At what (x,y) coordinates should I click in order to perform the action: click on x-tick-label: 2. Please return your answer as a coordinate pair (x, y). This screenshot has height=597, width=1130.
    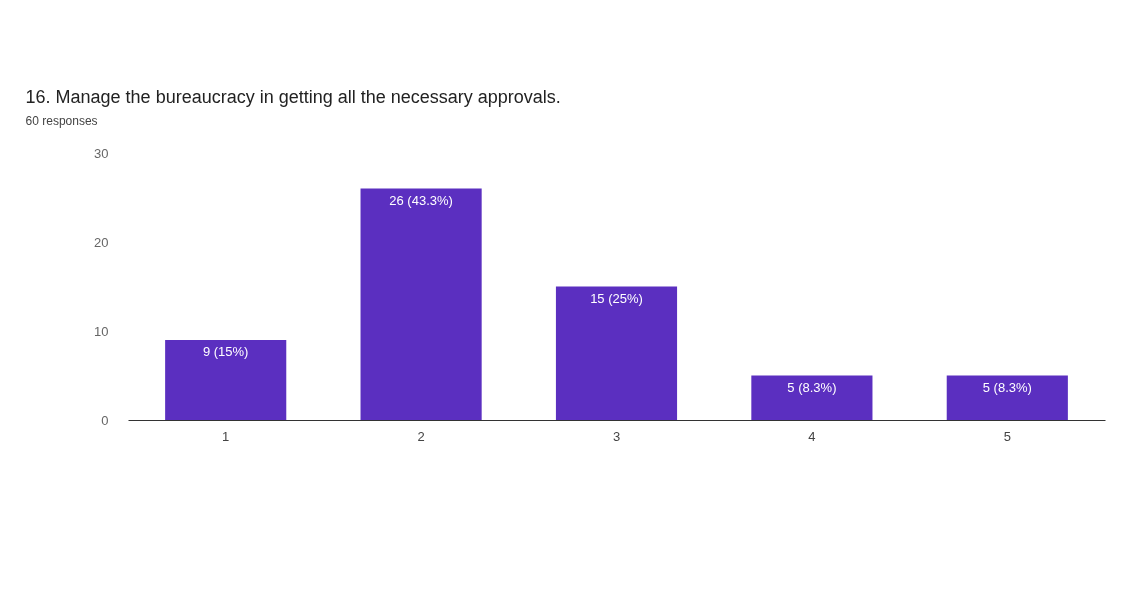
    Looking at the image, I should click on (421, 436).